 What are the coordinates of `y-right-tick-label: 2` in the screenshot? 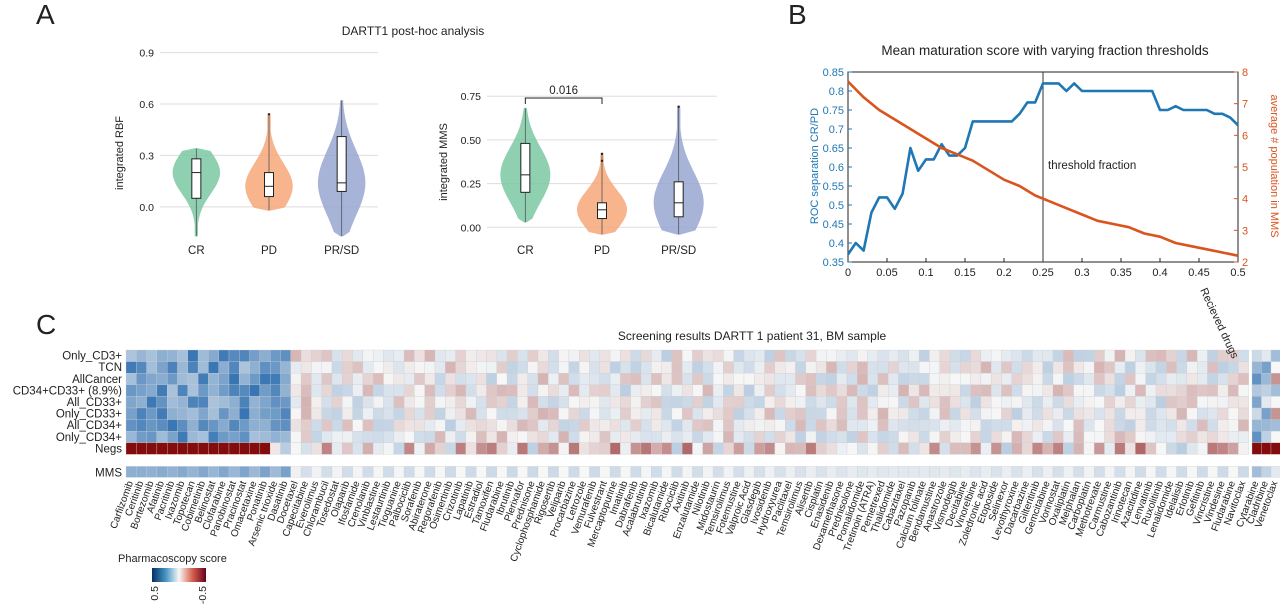 It's located at (1245, 263).